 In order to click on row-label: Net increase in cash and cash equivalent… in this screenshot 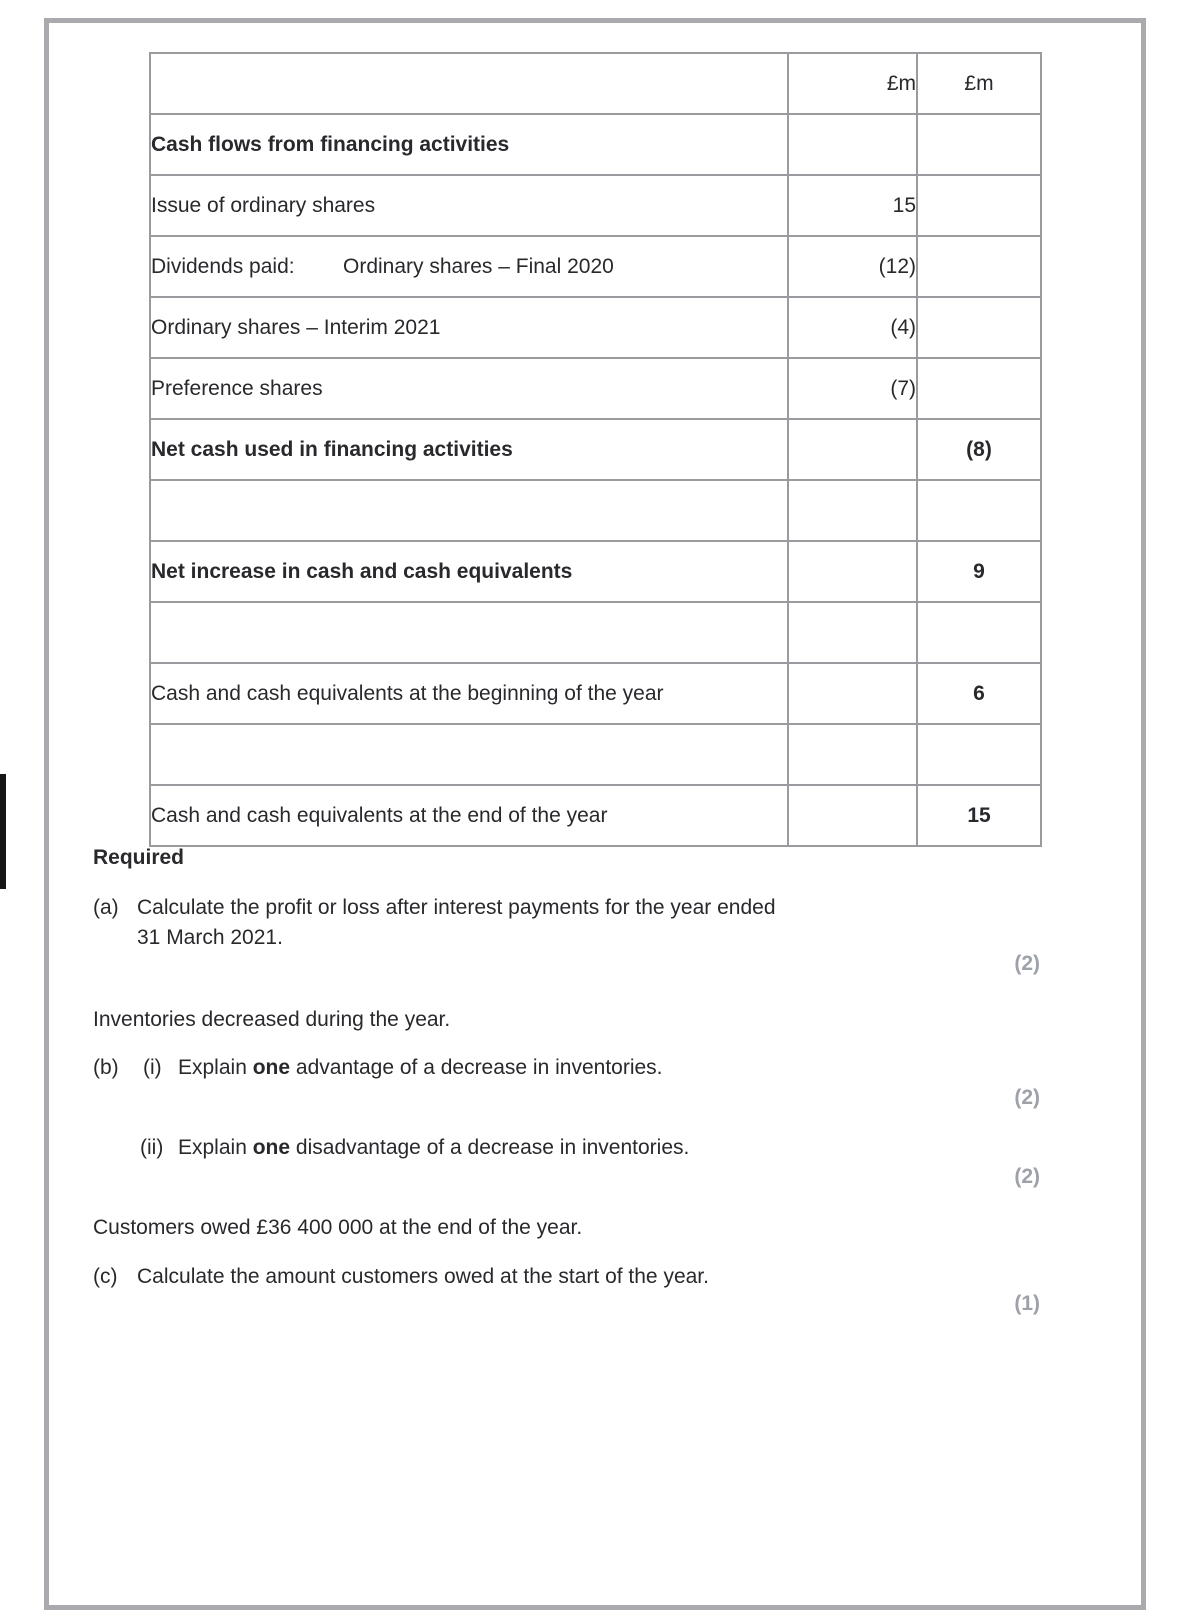, I will do `click(469, 571)`.